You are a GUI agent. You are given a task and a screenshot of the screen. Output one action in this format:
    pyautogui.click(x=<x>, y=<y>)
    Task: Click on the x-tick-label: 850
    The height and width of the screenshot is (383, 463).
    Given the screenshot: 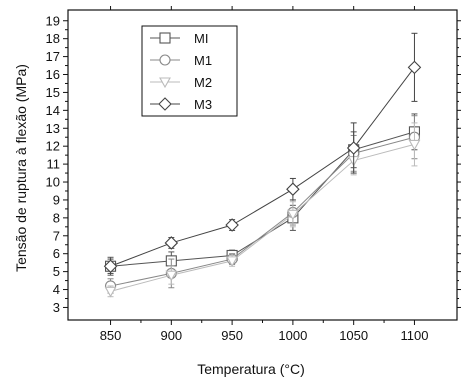 What is the action you would take?
    pyautogui.click(x=111, y=335)
    